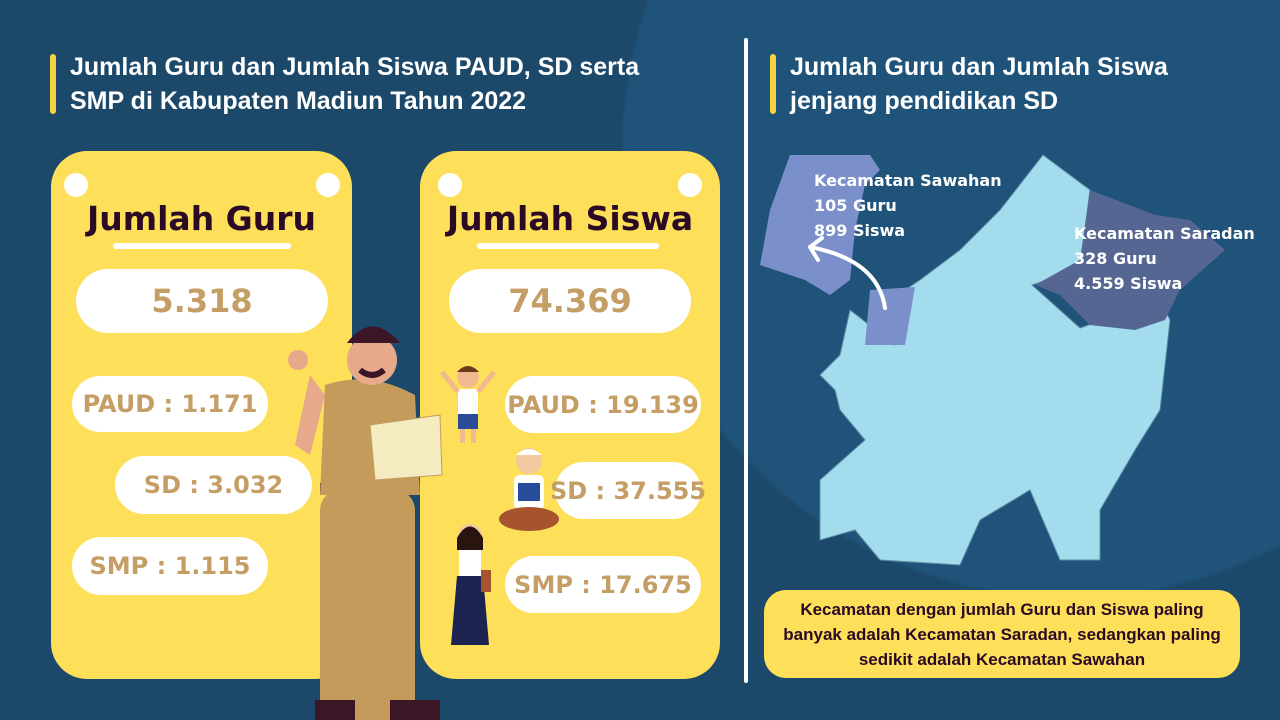 The width and height of the screenshot is (1280, 720). Describe the element at coordinates (170, 566) in the screenshot. I see `guru-smp: SMP : 1.115` at that location.